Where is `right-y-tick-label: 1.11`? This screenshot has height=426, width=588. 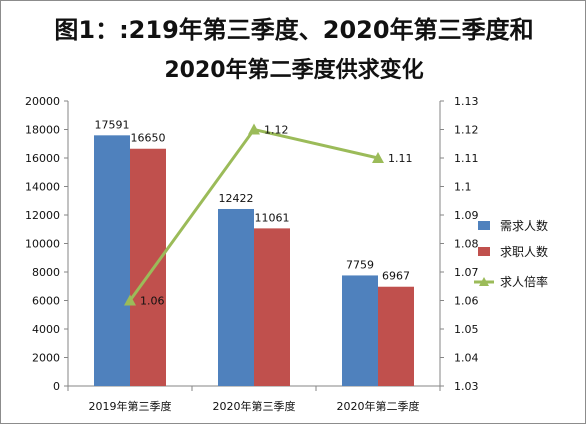
right-y-tick-label: 1.11 is located at coordinates (466, 158).